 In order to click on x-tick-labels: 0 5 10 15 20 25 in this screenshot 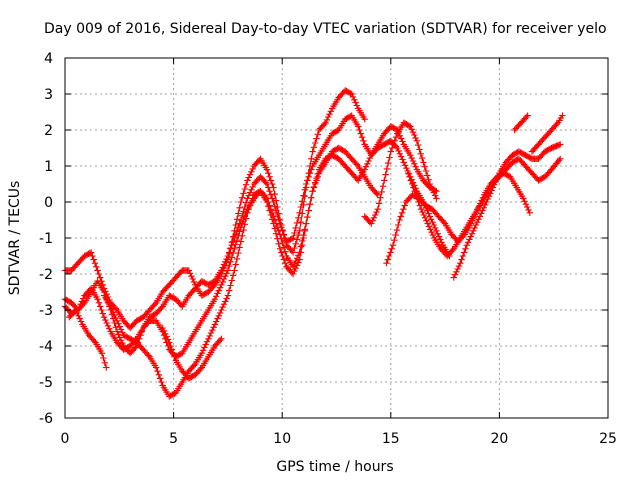, I will do `click(339, 439)`.